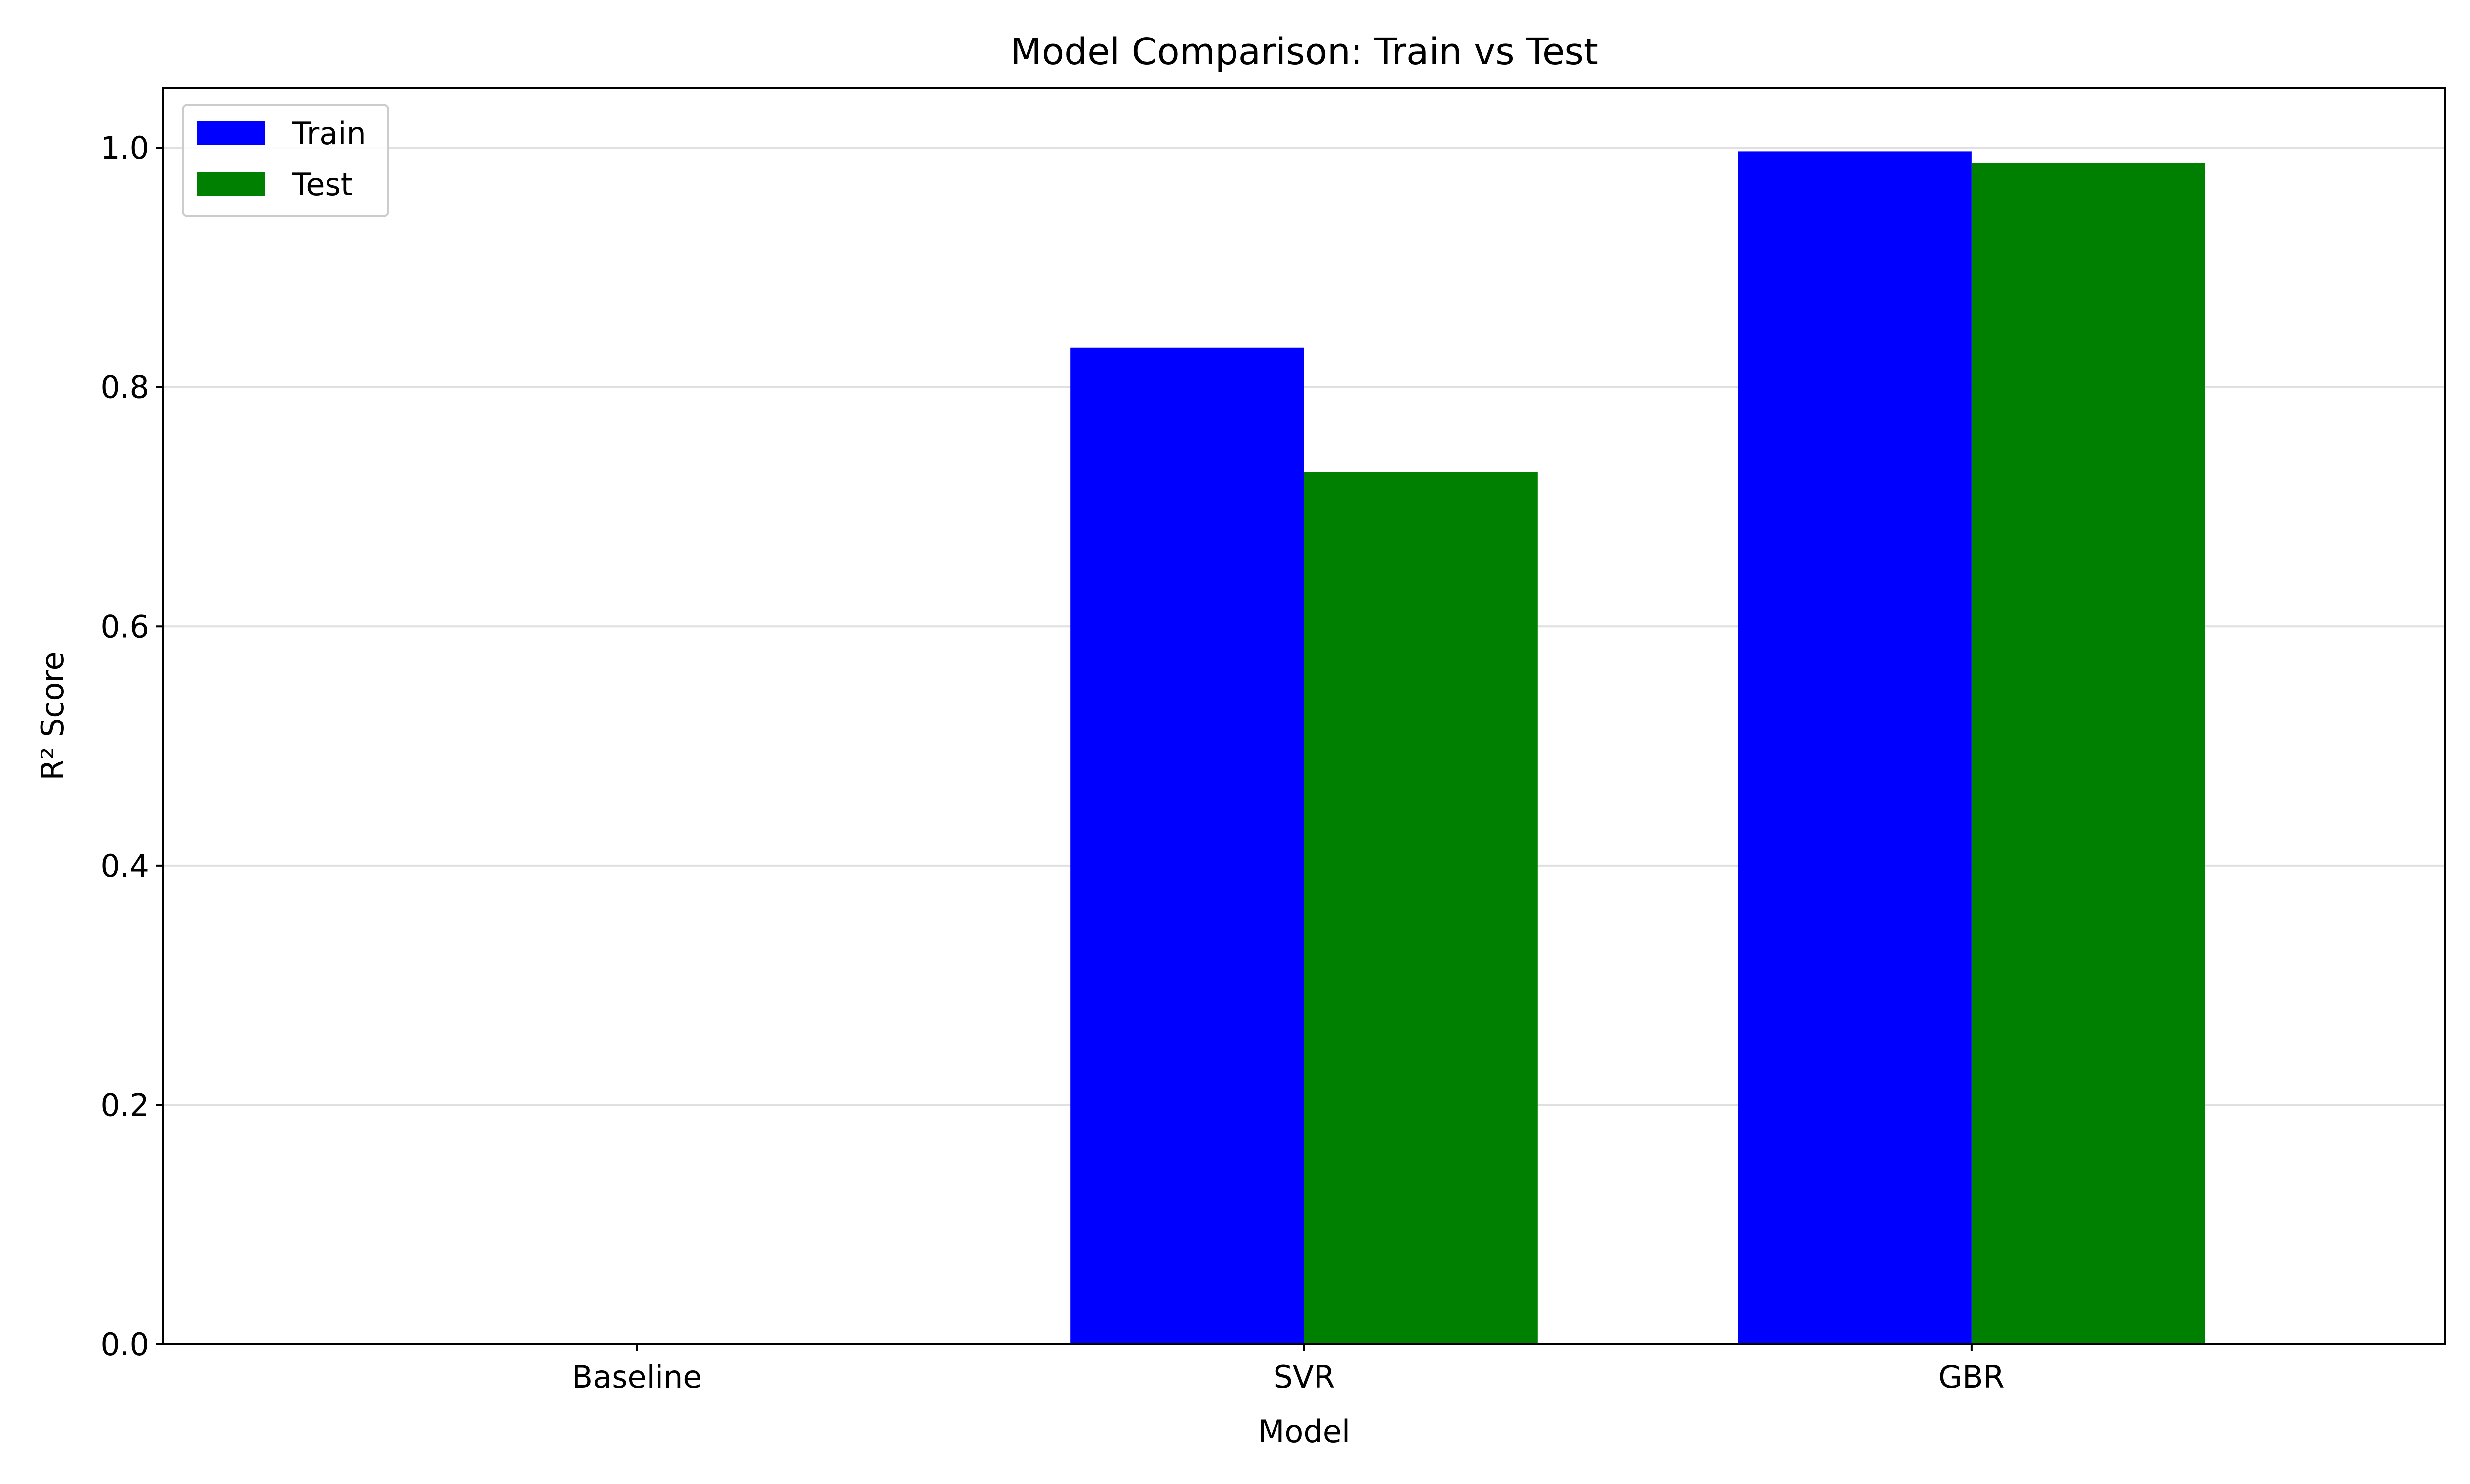 The width and height of the screenshot is (2470, 1484). Describe the element at coordinates (124, 387) in the screenshot. I see `y-tick-label: 0.8` at that location.